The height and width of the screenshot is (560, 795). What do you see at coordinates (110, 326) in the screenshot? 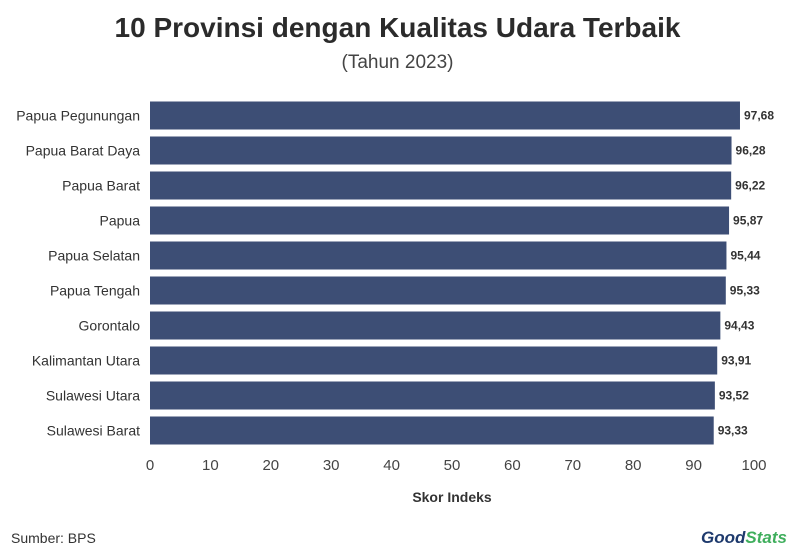
I see `category-label: Gorontalo` at bounding box center [110, 326].